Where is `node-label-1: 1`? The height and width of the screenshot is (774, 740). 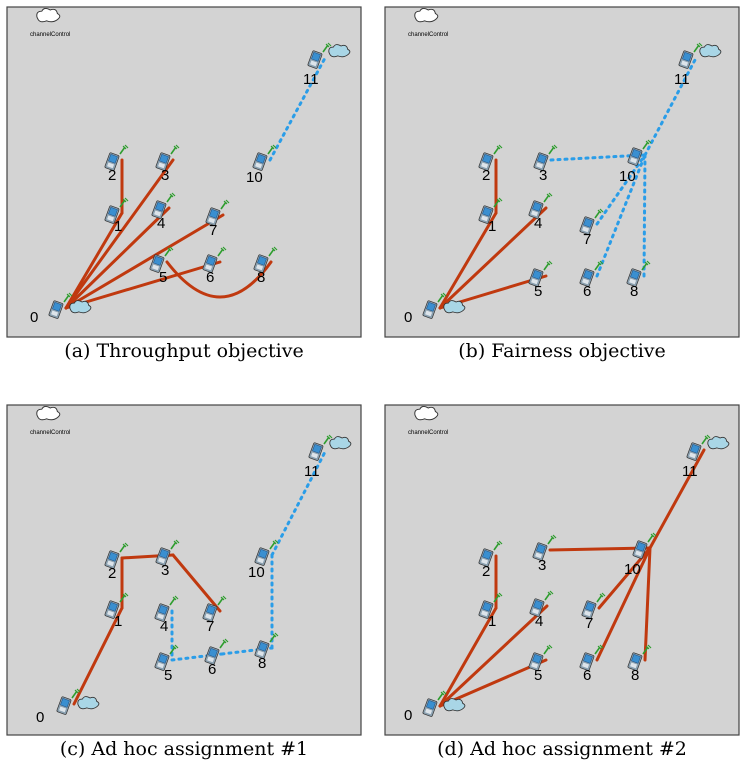
node-label-1: 1 is located at coordinates (492, 226).